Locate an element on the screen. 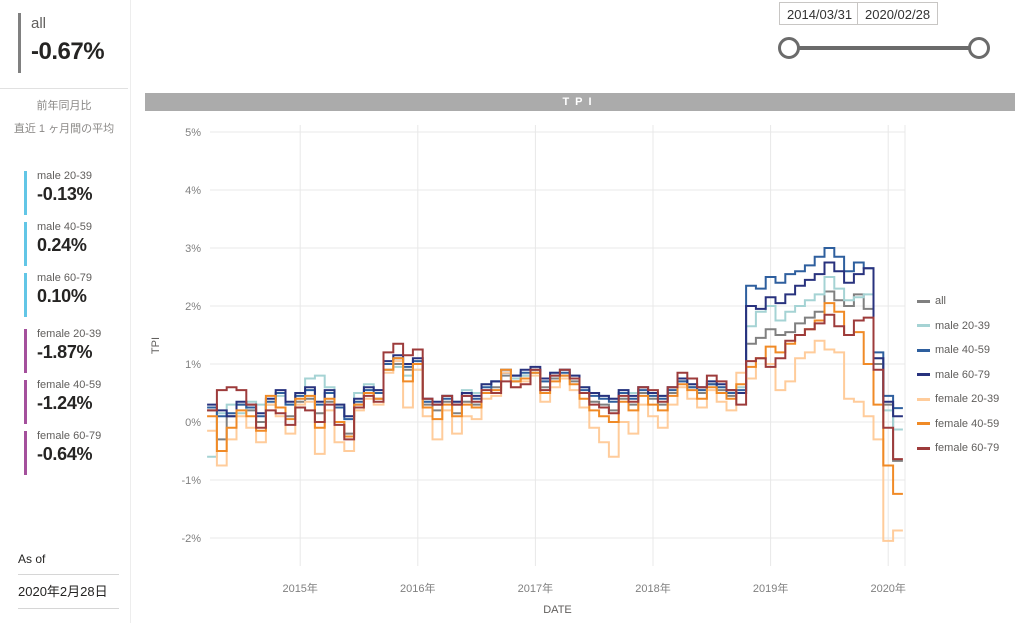  kpi-card-female-60-79: female 60-79 -0.64% is located at coordinates (63, 452).